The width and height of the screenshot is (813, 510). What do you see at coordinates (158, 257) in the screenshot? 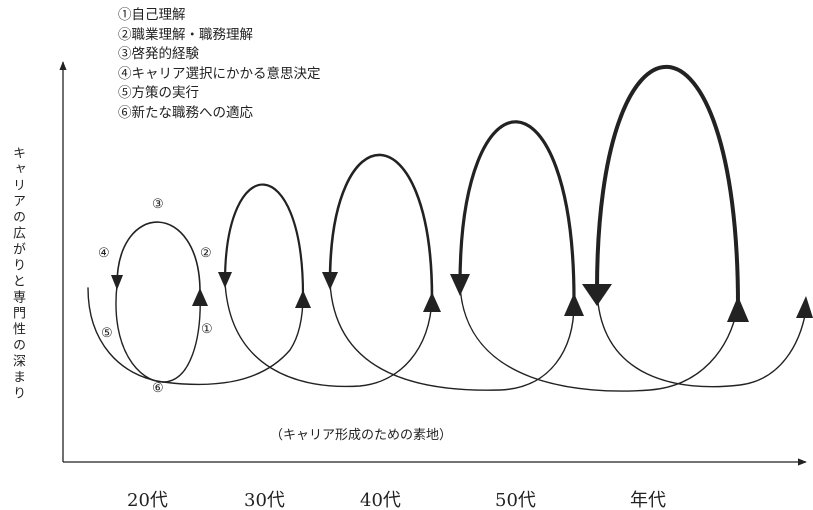
I see `loop-20s` at bounding box center [158, 257].